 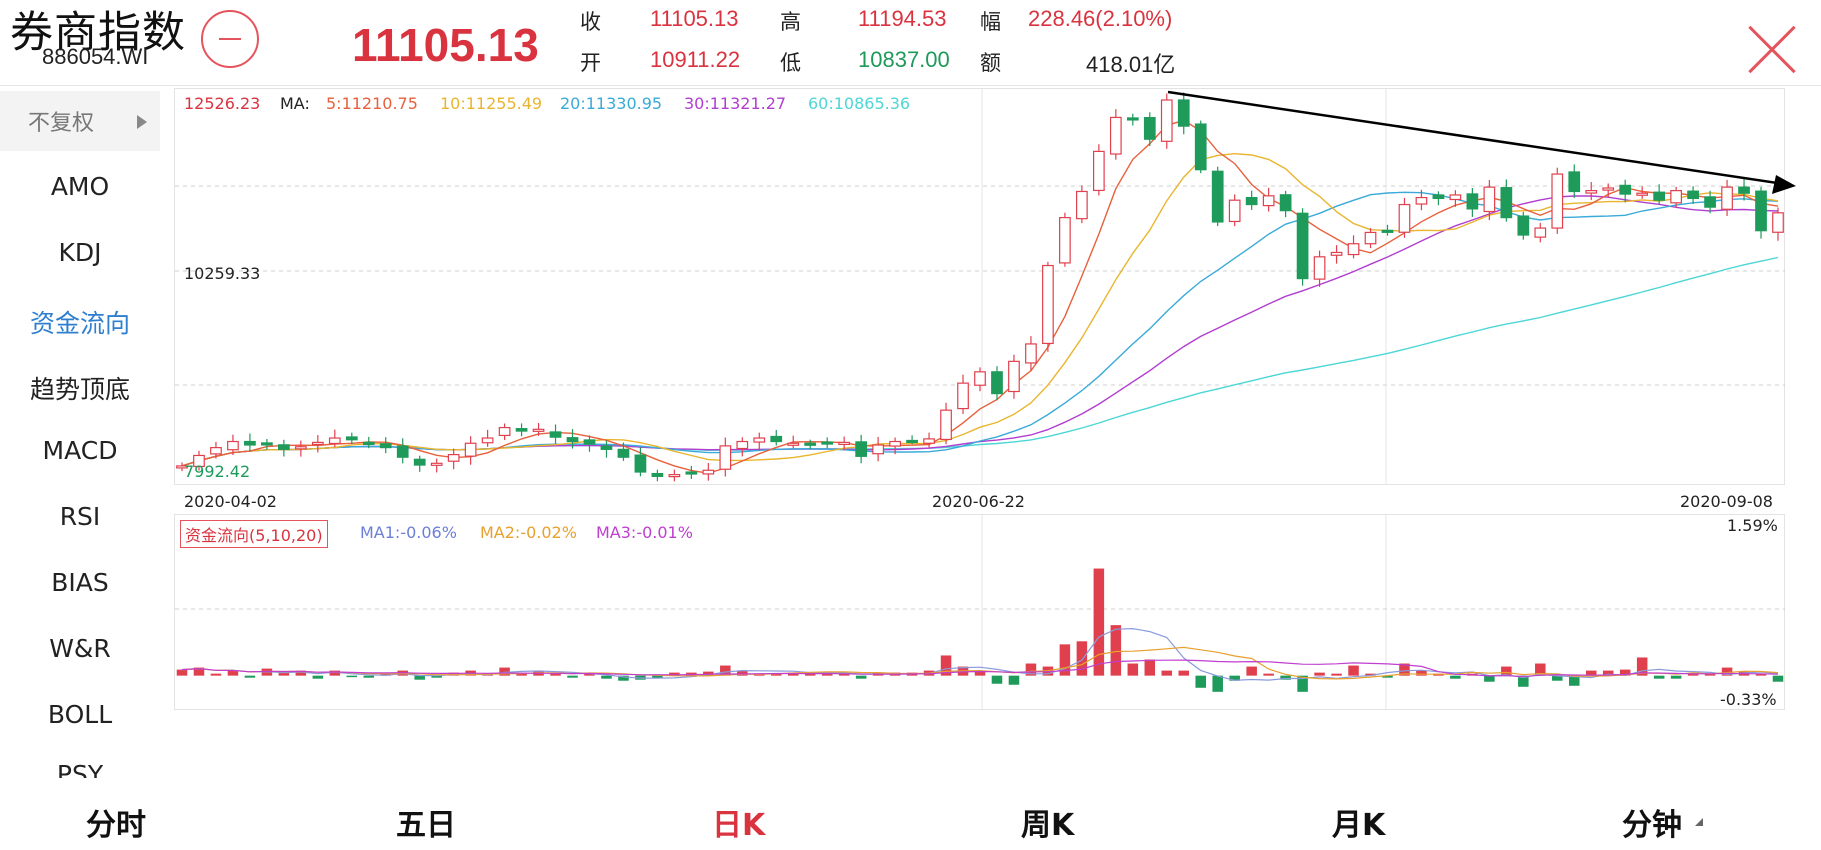 What do you see at coordinates (230, 39) in the screenshot?
I see `minus-circle-icon` at bounding box center [230, 39].